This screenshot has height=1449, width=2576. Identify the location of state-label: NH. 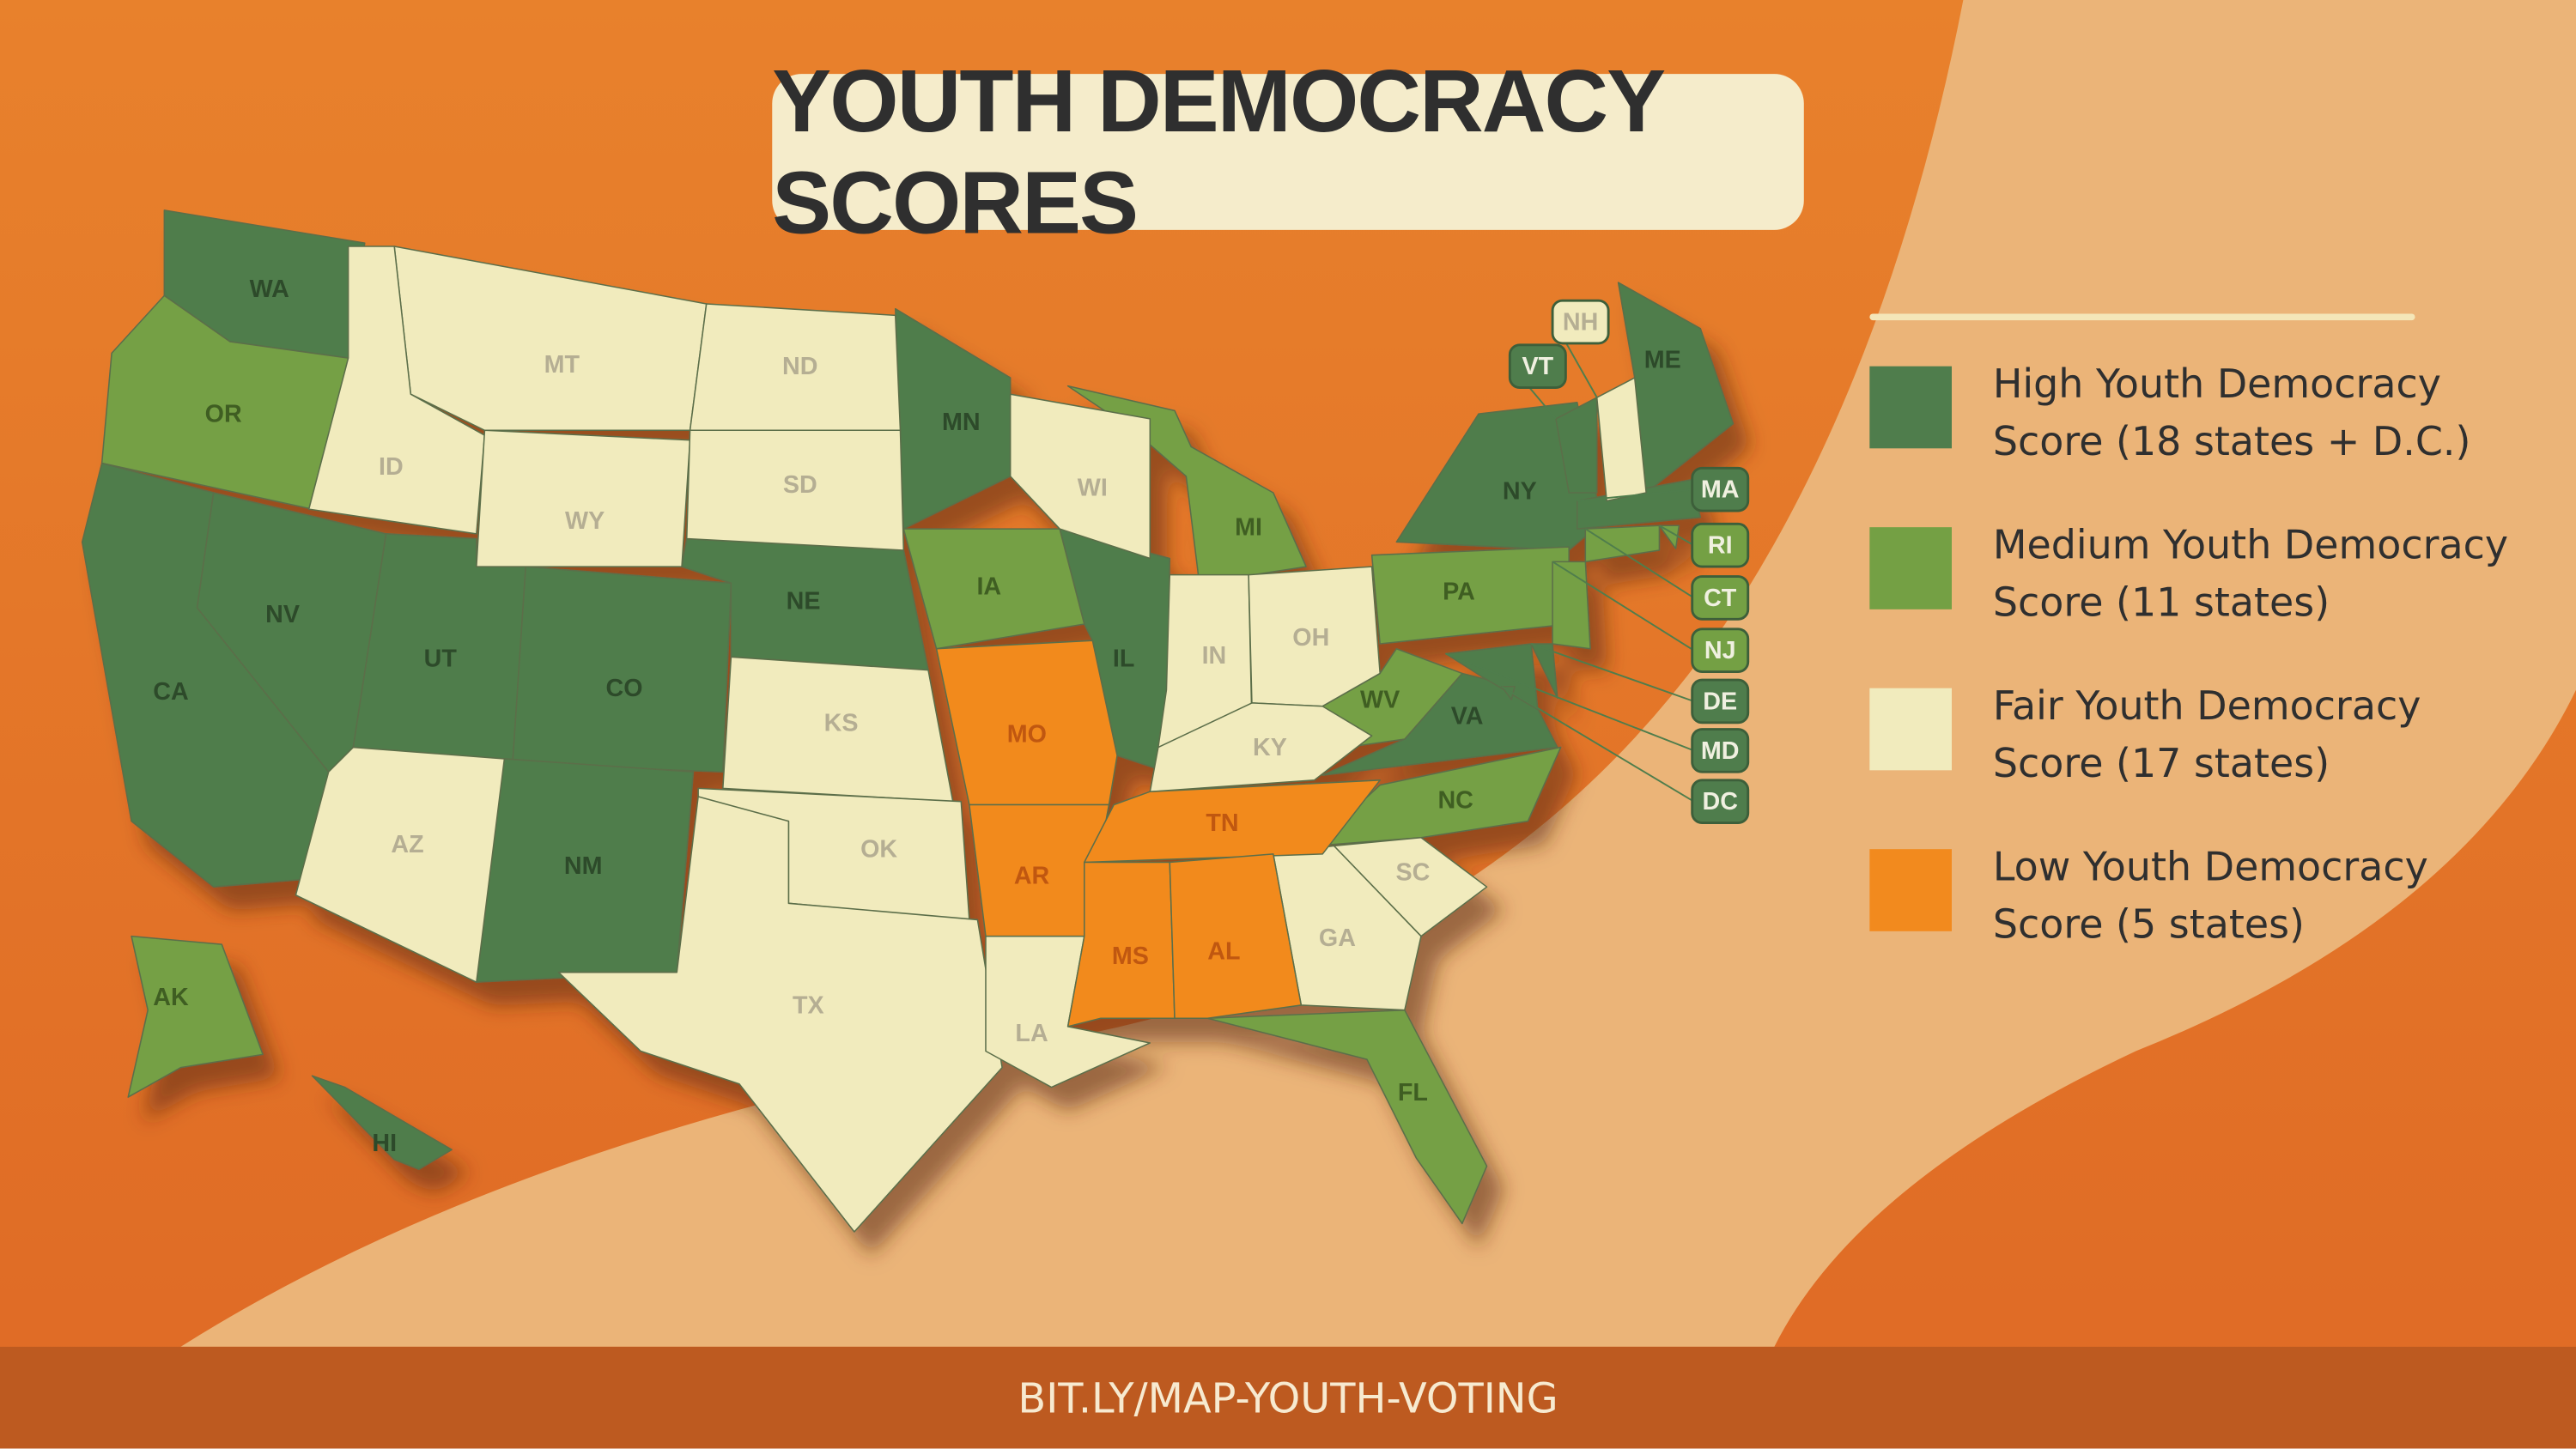
(1580, 322).